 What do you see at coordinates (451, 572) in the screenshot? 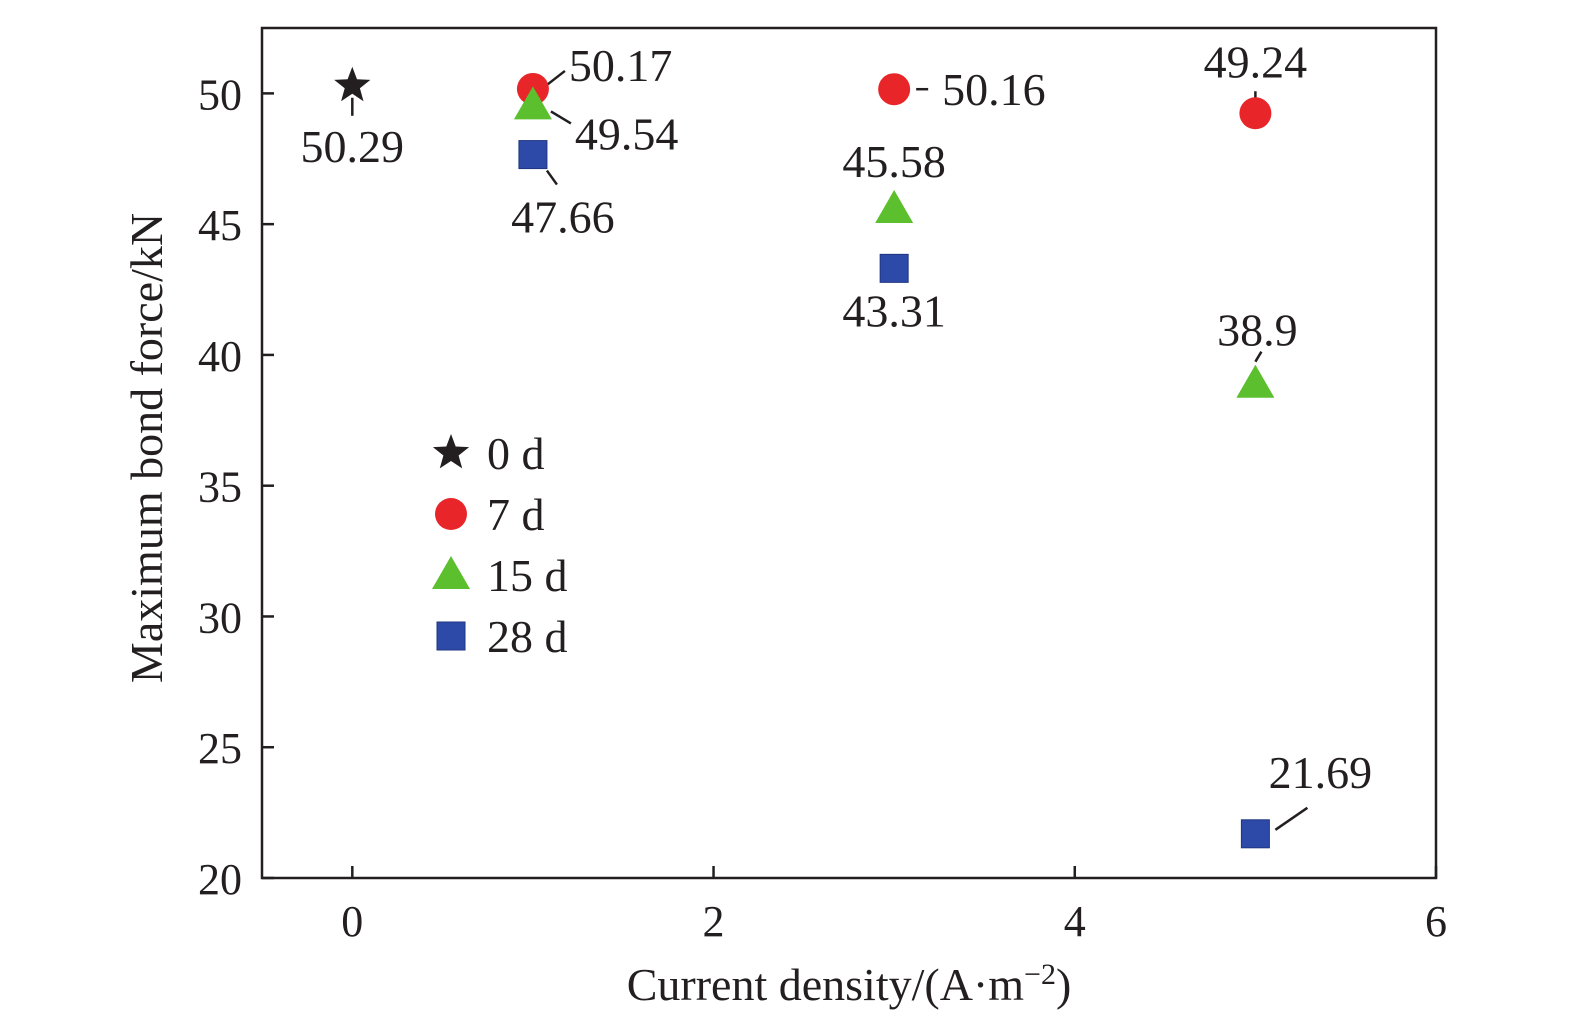
I see `legend-marker-triangle` at bounding box center [451, 572].